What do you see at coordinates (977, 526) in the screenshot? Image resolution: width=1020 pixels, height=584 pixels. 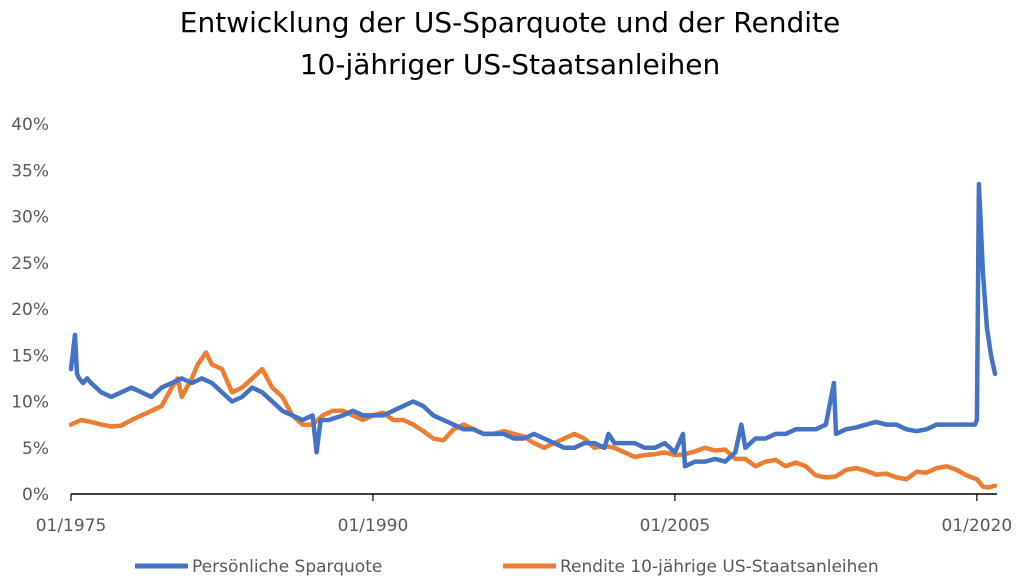 I see `x-tick-label: 01/2020` at bounding box center [977, 526].